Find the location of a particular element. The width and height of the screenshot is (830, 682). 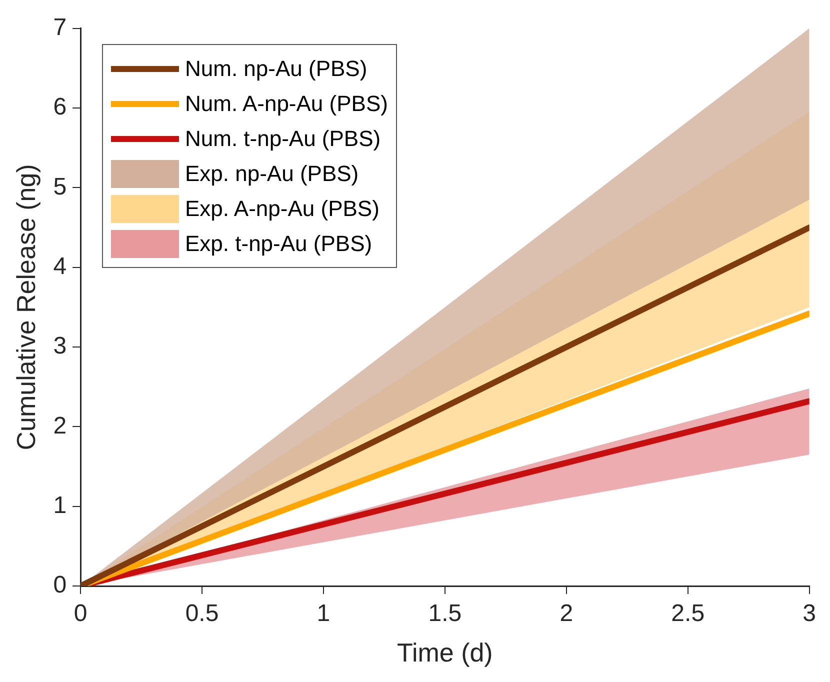

x-tick-label: 1.5 is located at coordinates (445, 614).